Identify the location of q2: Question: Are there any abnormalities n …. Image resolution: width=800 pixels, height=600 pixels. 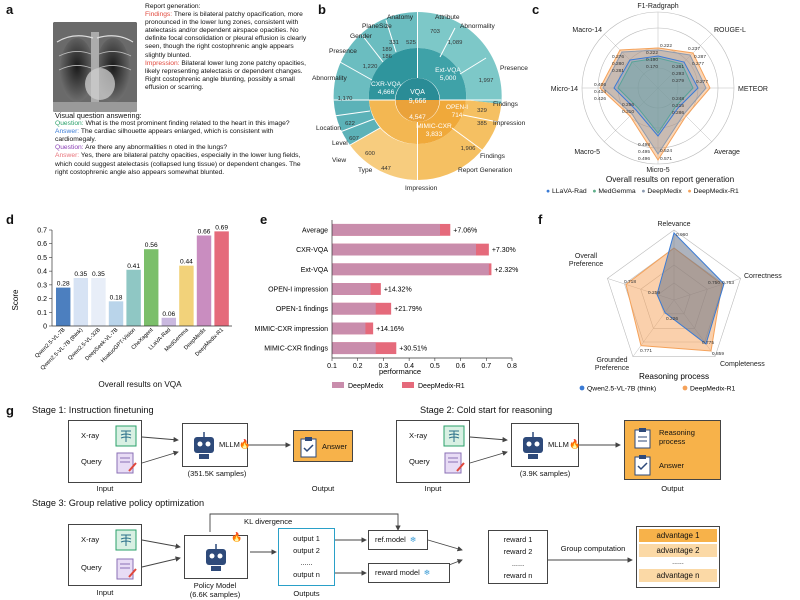
(185, 148).